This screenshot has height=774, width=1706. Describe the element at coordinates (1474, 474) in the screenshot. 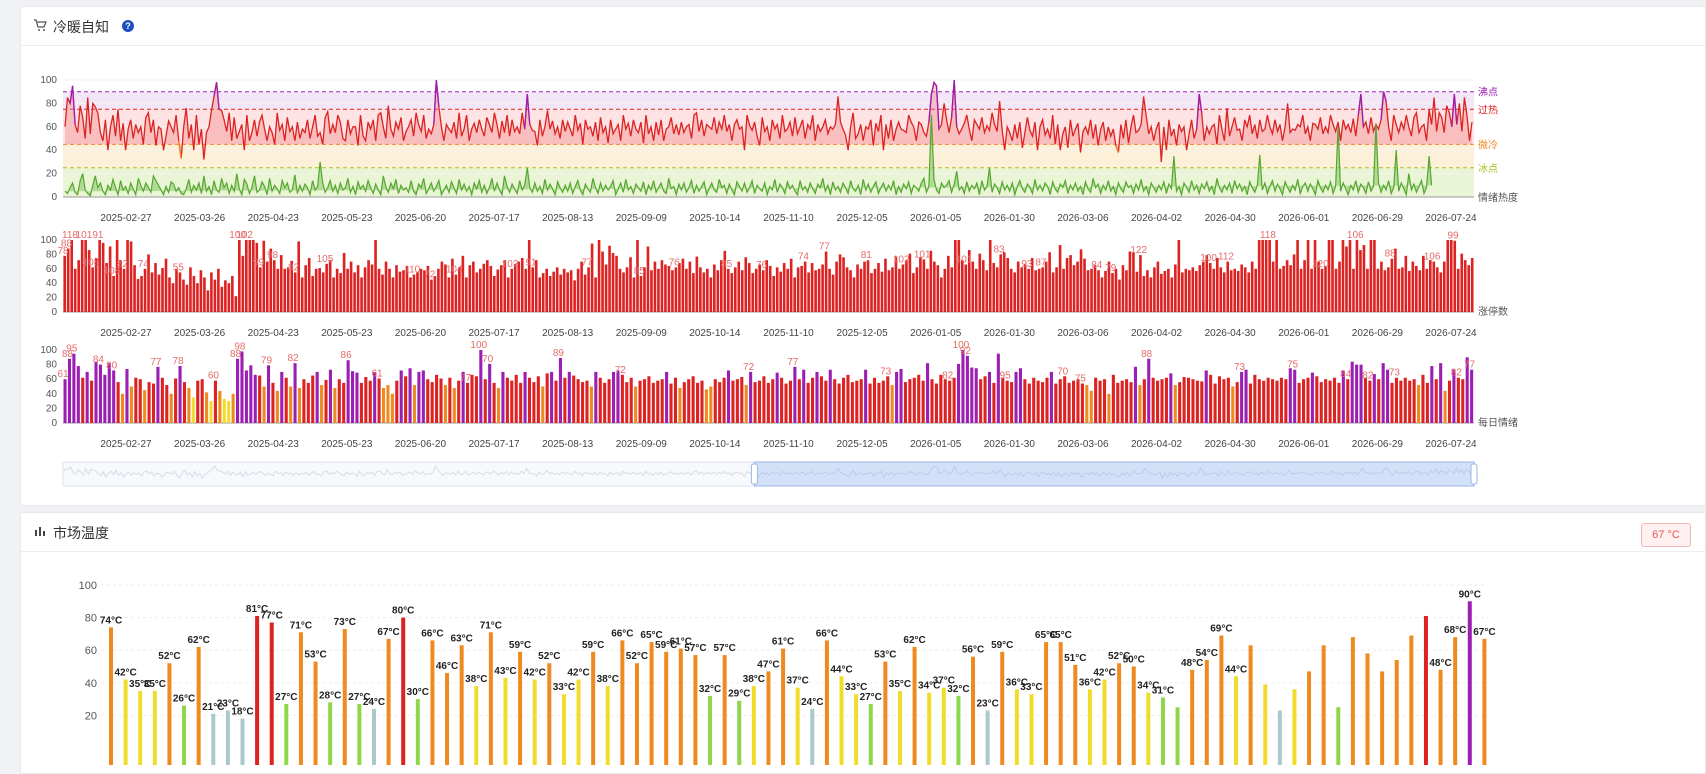

I see `zoom-handle-right` at that location.